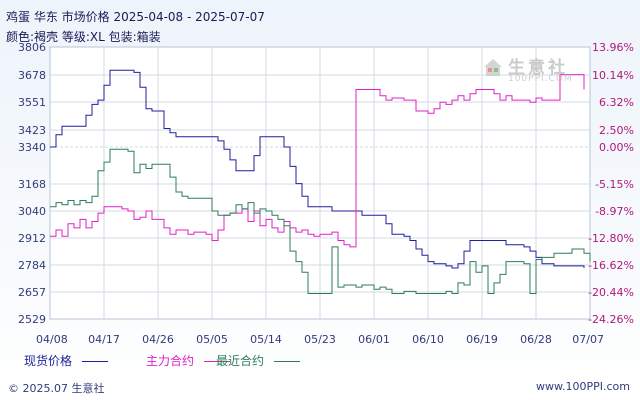 The width and height of the screenshot is (640, 400). Describe the element at coordinates (170, 361) in the screenshot. I see `legend-label: 主力合约` at that location.